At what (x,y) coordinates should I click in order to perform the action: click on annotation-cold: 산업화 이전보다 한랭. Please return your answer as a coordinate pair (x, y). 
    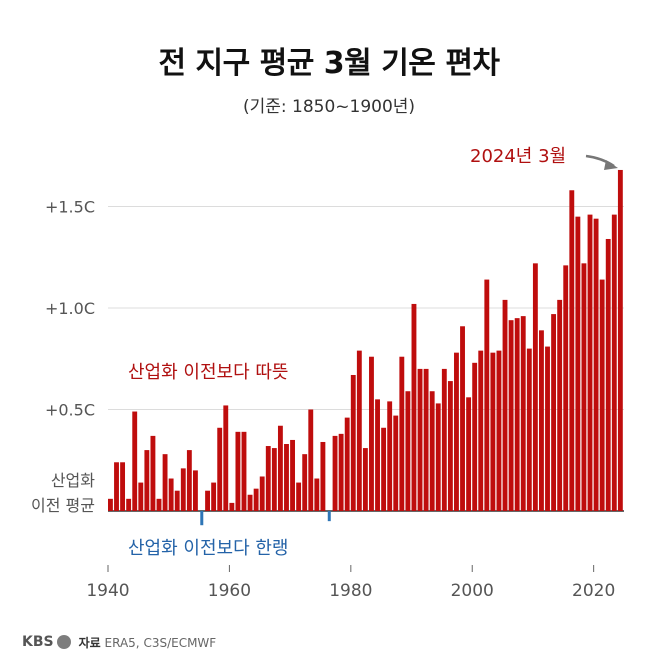
    Looking at the image, I should click on (208, 548).